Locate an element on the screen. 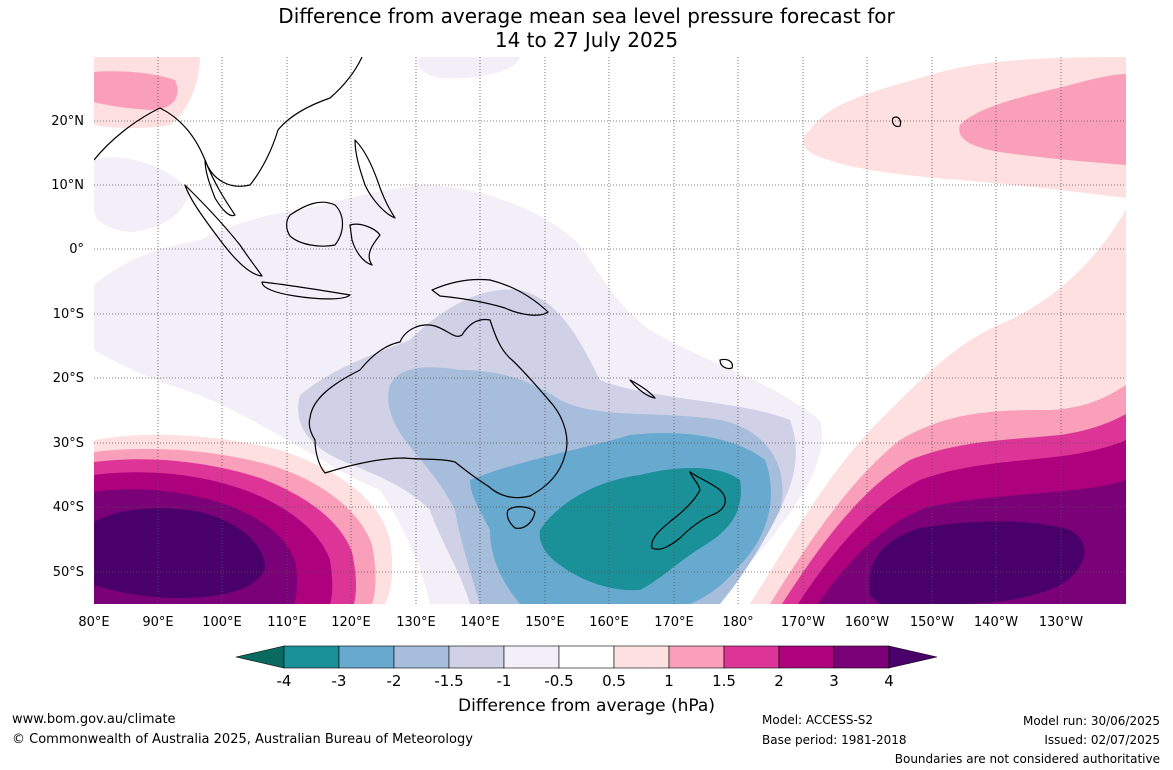 This screenshot has height=770, width=1173. new-zealand-coastline is located at coordinates (688, 510).